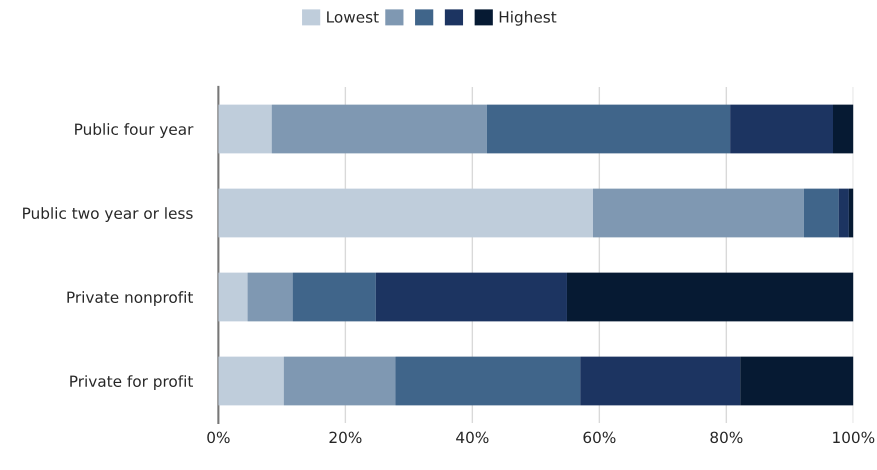 This screenshot has height=470, width=877. What do you see at coordinates (130, 298) in the screenshot?
I see `y-tick-label: Private nonprofit` at bounding box center [130, 298].